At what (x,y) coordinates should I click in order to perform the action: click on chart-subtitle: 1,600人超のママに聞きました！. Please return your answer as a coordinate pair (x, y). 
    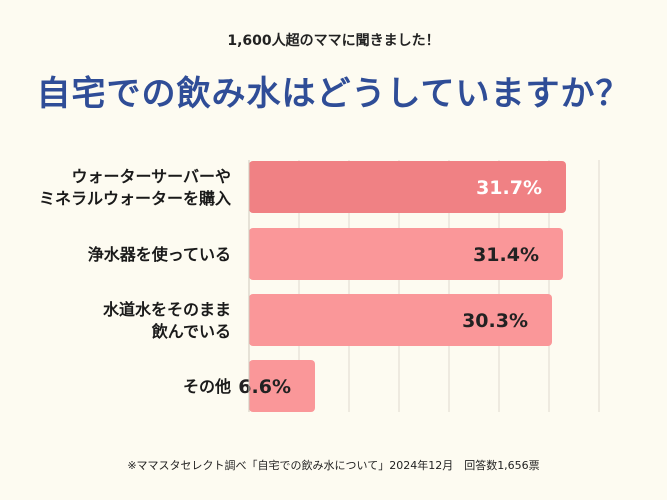
    Looking at the image, I should click on (333, 41).